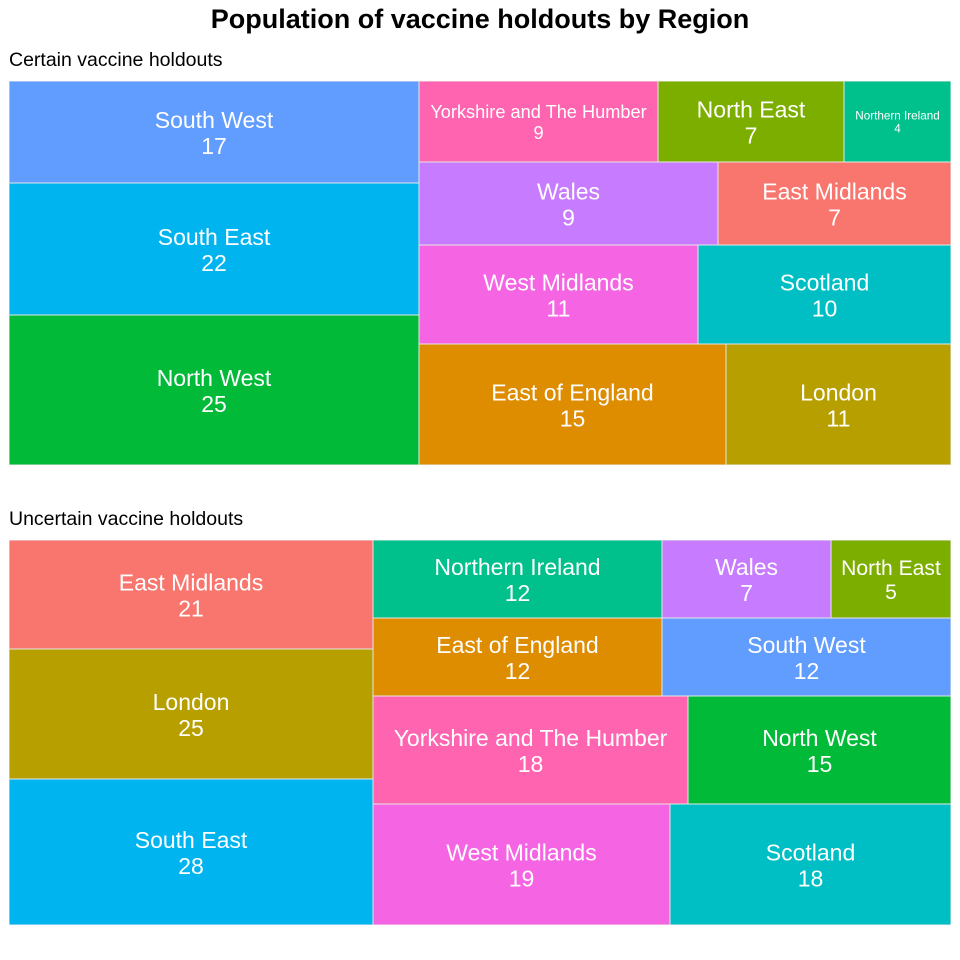 The image size is (960, 960). What do you see at coordinates (820, 764) in the screenshot?
I see `tile-value-north-west: 15` at bounding box center [820, 764].